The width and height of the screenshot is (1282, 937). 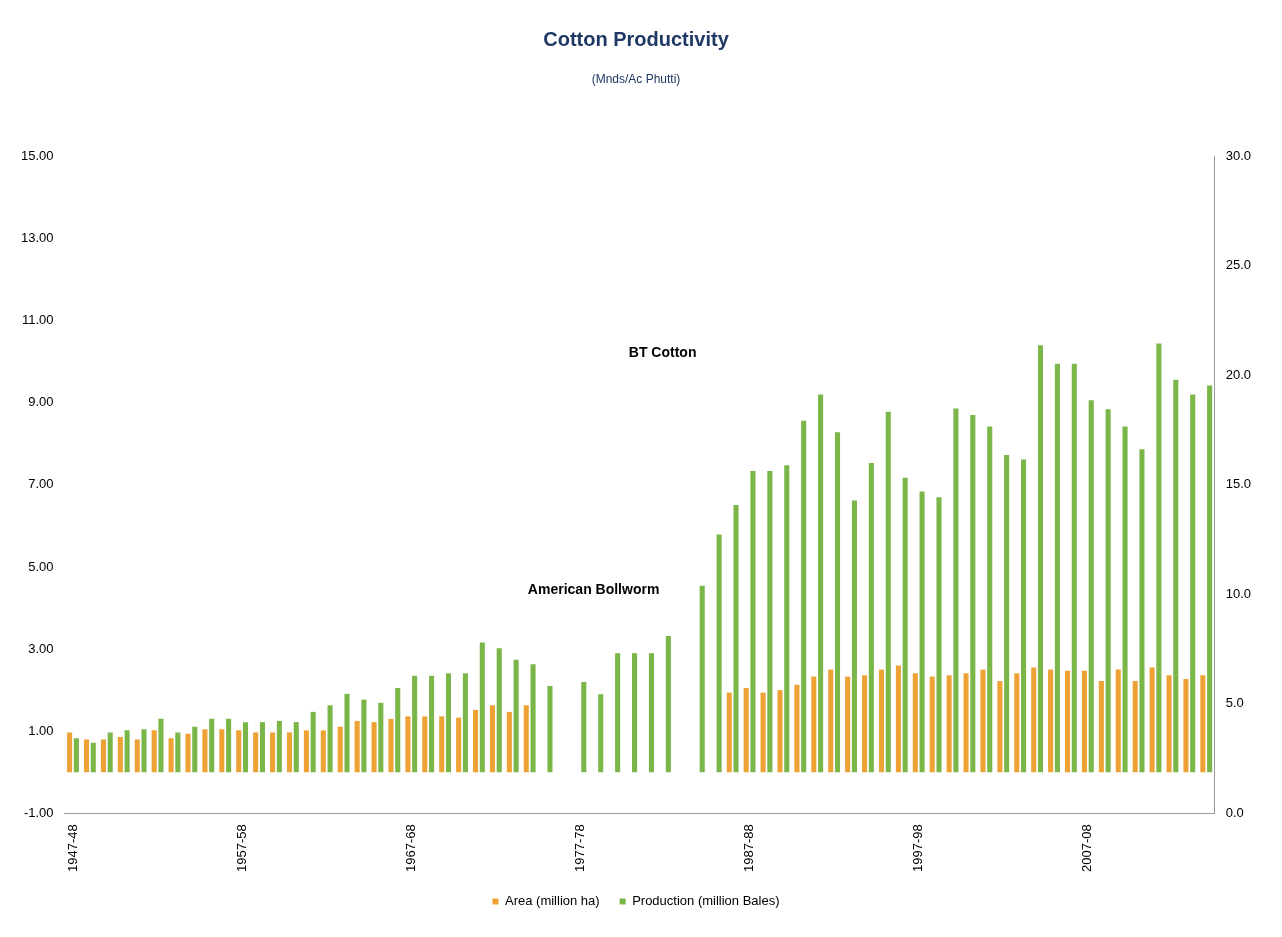 I want to click on y-tick-label: 1.00, so click(x=41, y=730).